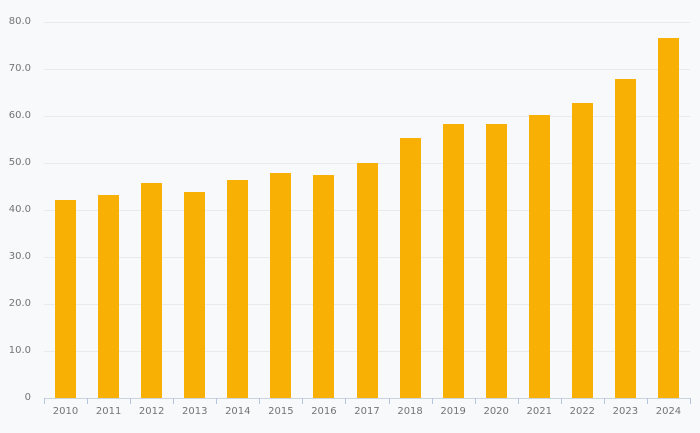  What do you see at coordinates (238, 411) in the screenshot?
I see `x-axis-label: 2014` at bounding box center [238, 411].